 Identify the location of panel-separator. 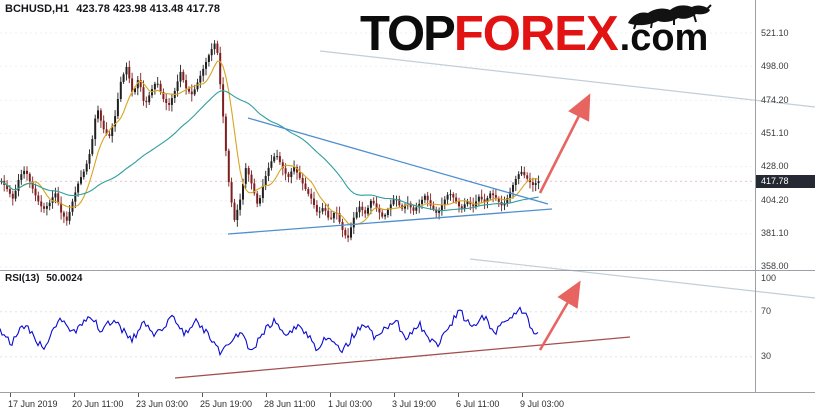
(407, 270).